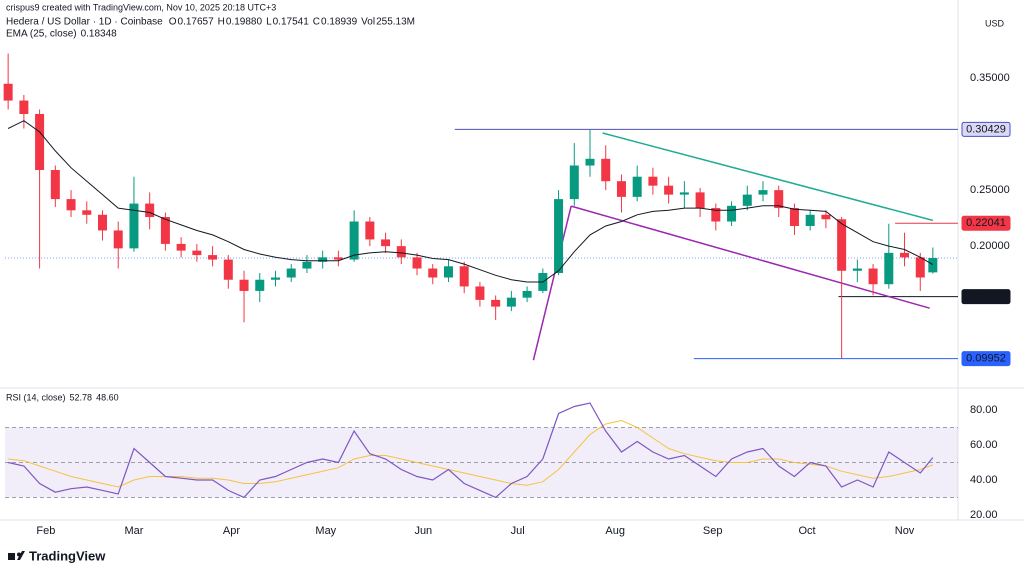  Describe the element at coordinates (196, 22) in the screenshot. I see `ohlc-value: 0.17657` at that location.